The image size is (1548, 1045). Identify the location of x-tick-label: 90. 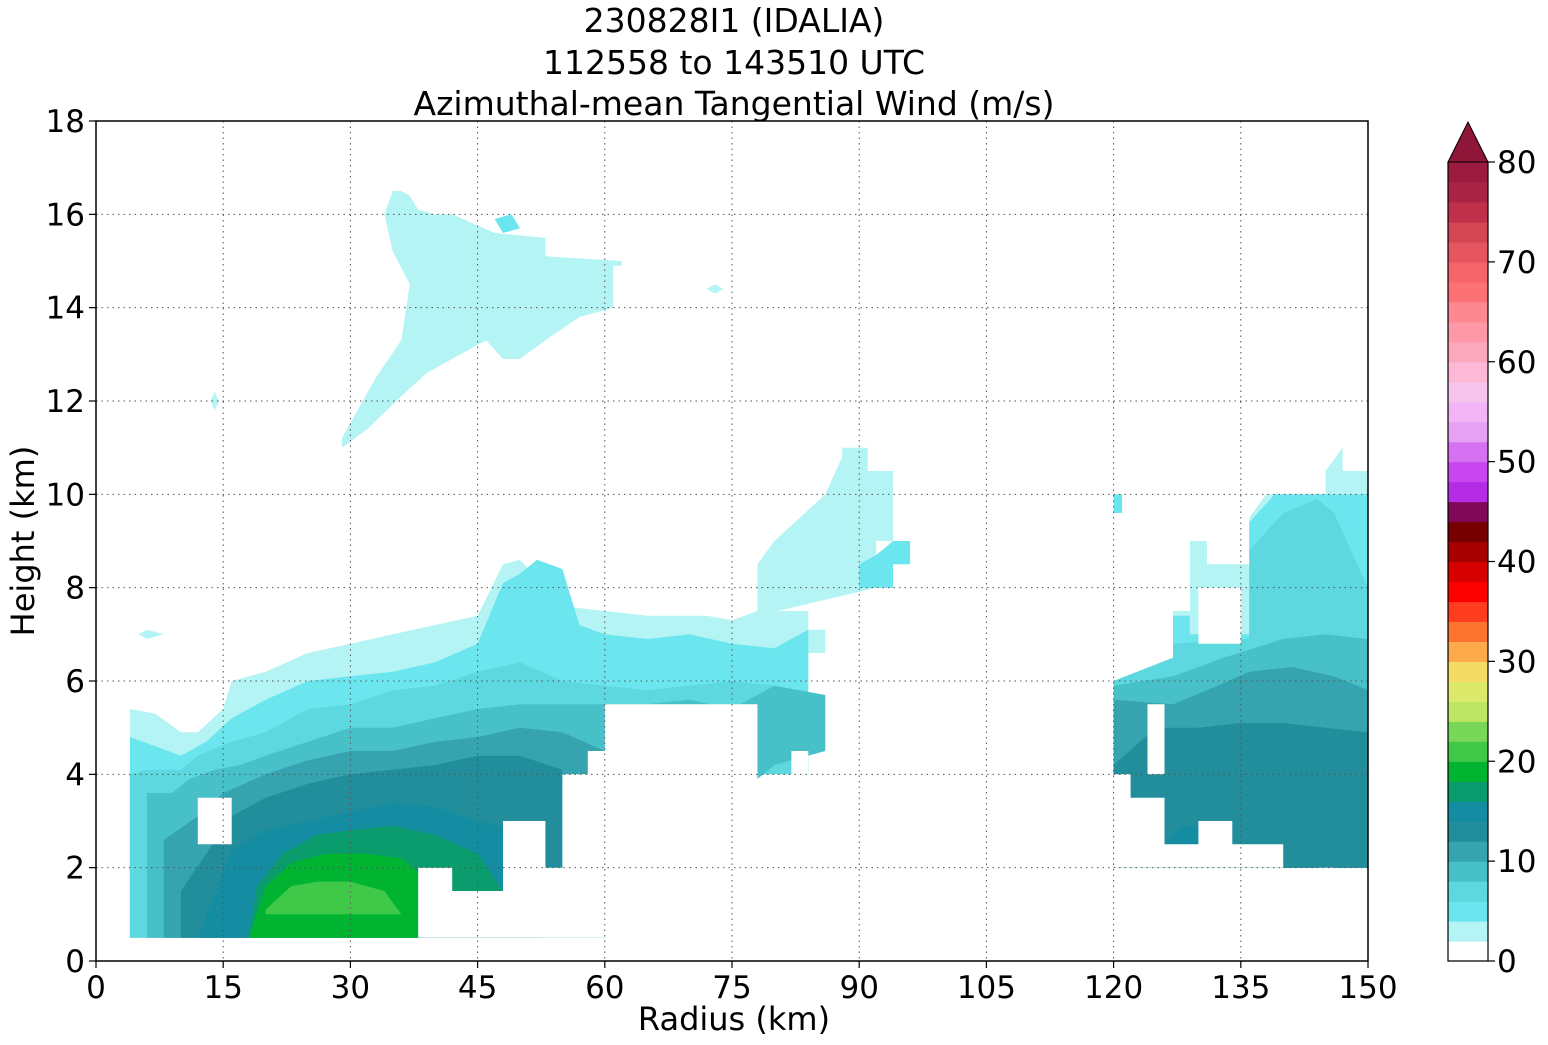
(858, 988).